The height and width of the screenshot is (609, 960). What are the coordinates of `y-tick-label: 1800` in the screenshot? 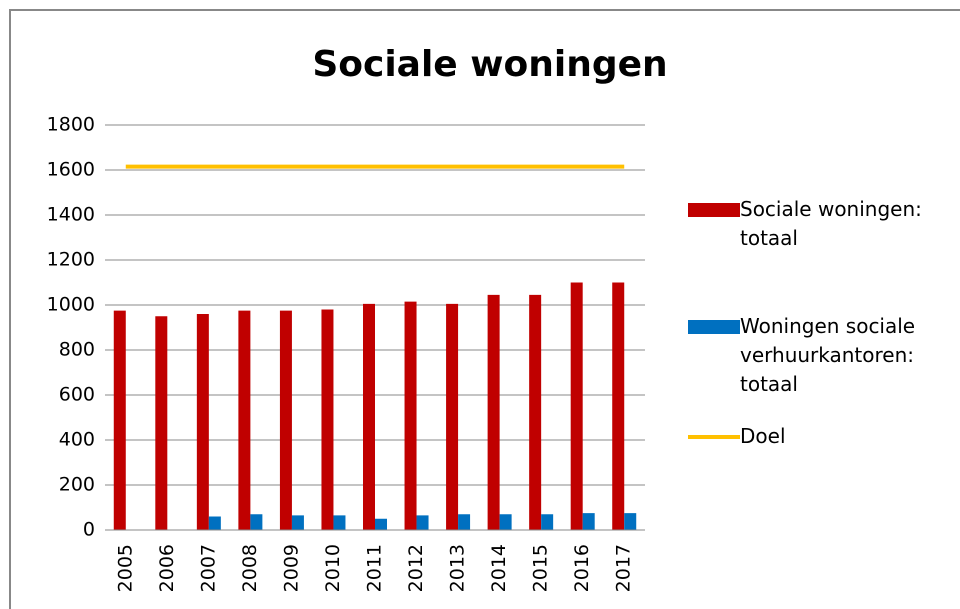 It's located at (71, 125).